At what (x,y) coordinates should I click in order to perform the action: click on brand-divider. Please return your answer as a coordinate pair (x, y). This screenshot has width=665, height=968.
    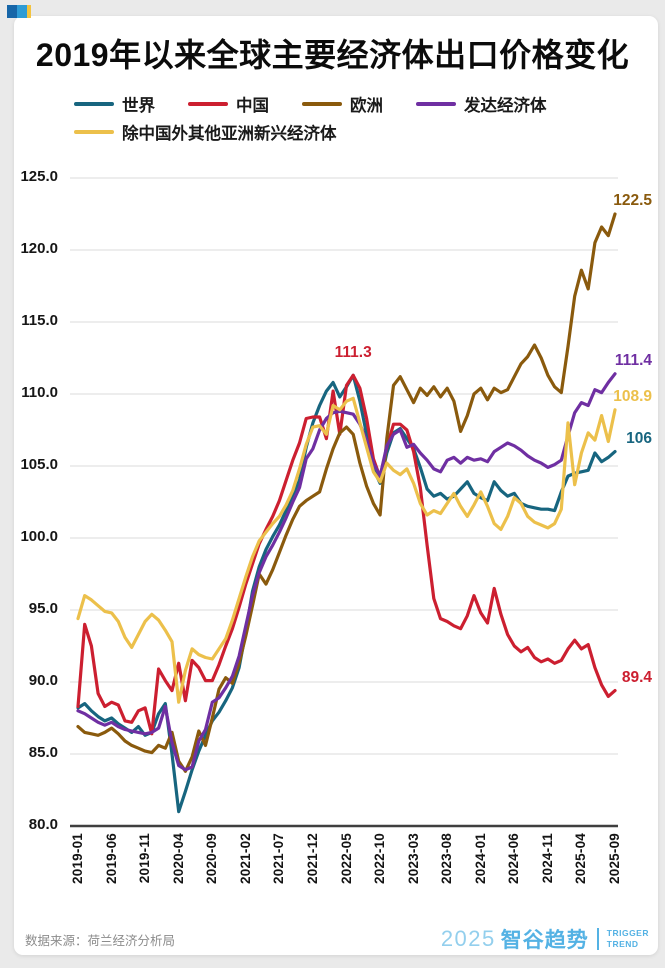
    Looking at the image, I should click on (597, 939).